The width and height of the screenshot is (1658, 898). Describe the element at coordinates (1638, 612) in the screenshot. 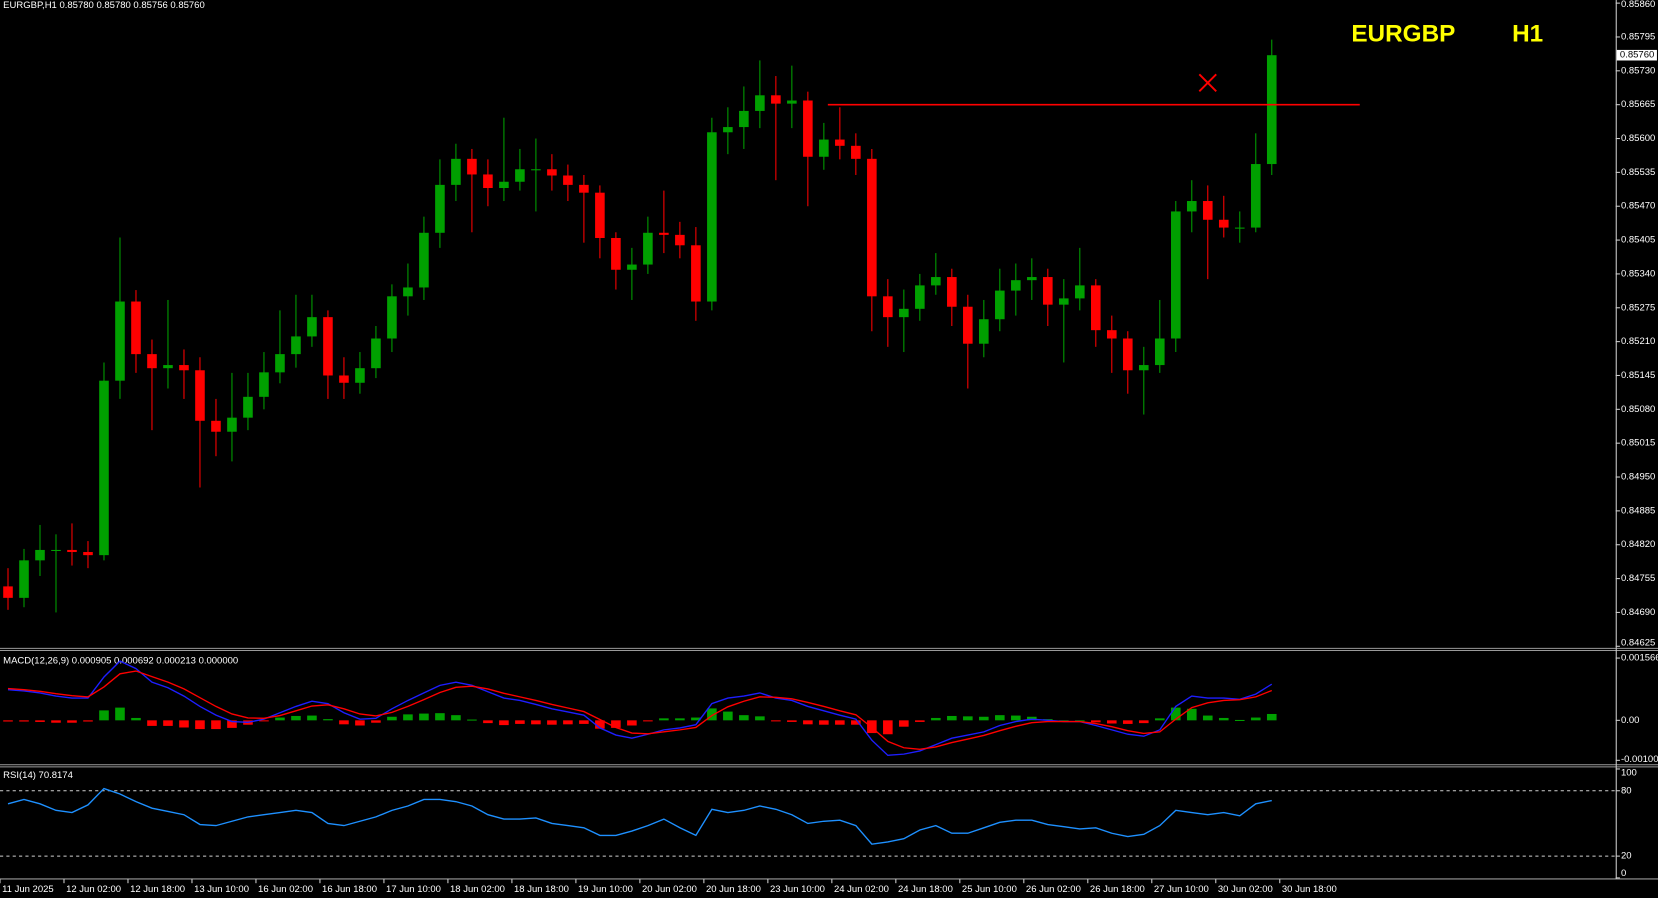

I see `y-tick-label: 0.84690` at that location.